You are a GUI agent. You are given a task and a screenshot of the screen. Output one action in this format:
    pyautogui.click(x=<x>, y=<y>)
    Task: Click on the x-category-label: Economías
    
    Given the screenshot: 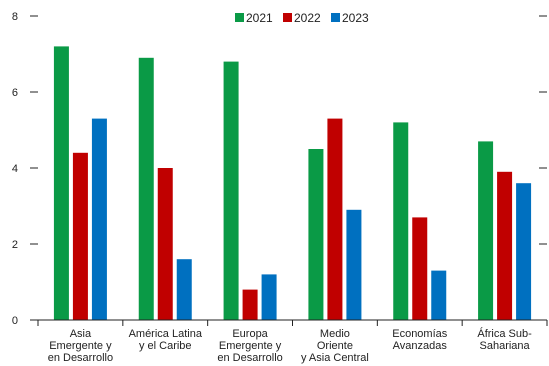 What is the action you would take?
    pyautogui.click(x=420, y=334)
    